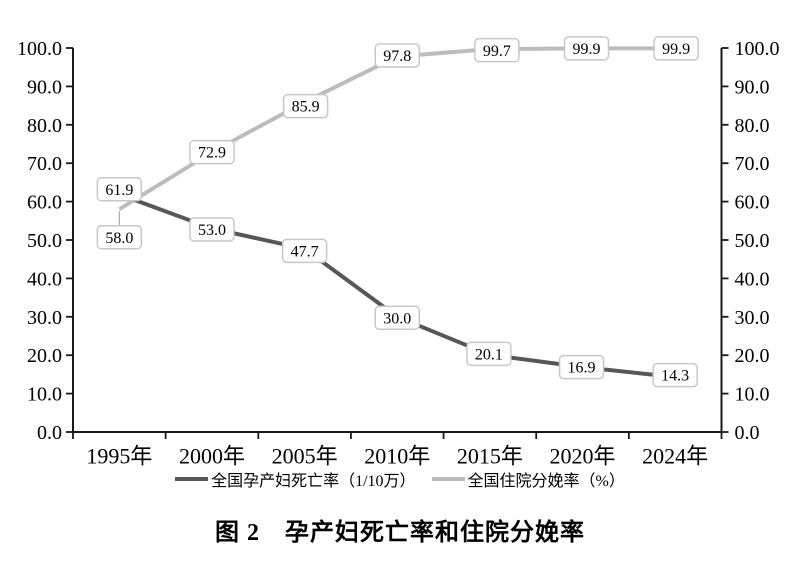 This screenshot has height=580, width=800. What do you see at coordinates (44, 279) in the screenshot?
I see `y-tick-label-left: 40.0` at bounding box center [44, 279].